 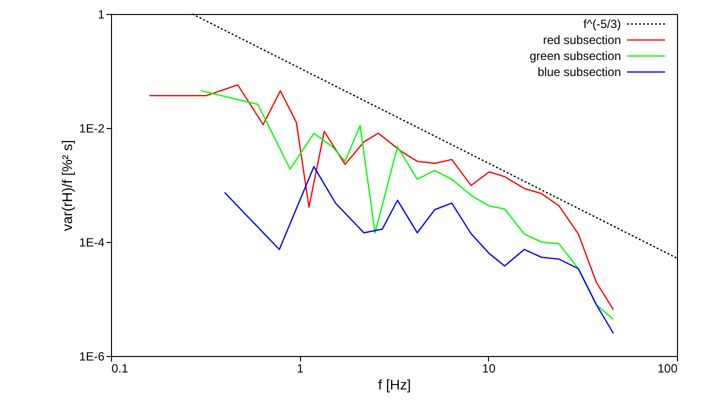 What do you see at coordinates (92, 243) in the screenshot?
I see `y-tick-label: 1E-4` at bounding box center [92, 243].